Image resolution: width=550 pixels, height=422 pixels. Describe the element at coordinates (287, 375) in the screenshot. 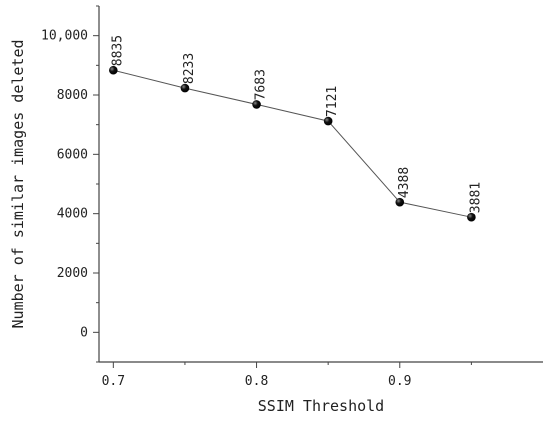

I see `x-ticks: 0.7 0.8 0.9` at that location.